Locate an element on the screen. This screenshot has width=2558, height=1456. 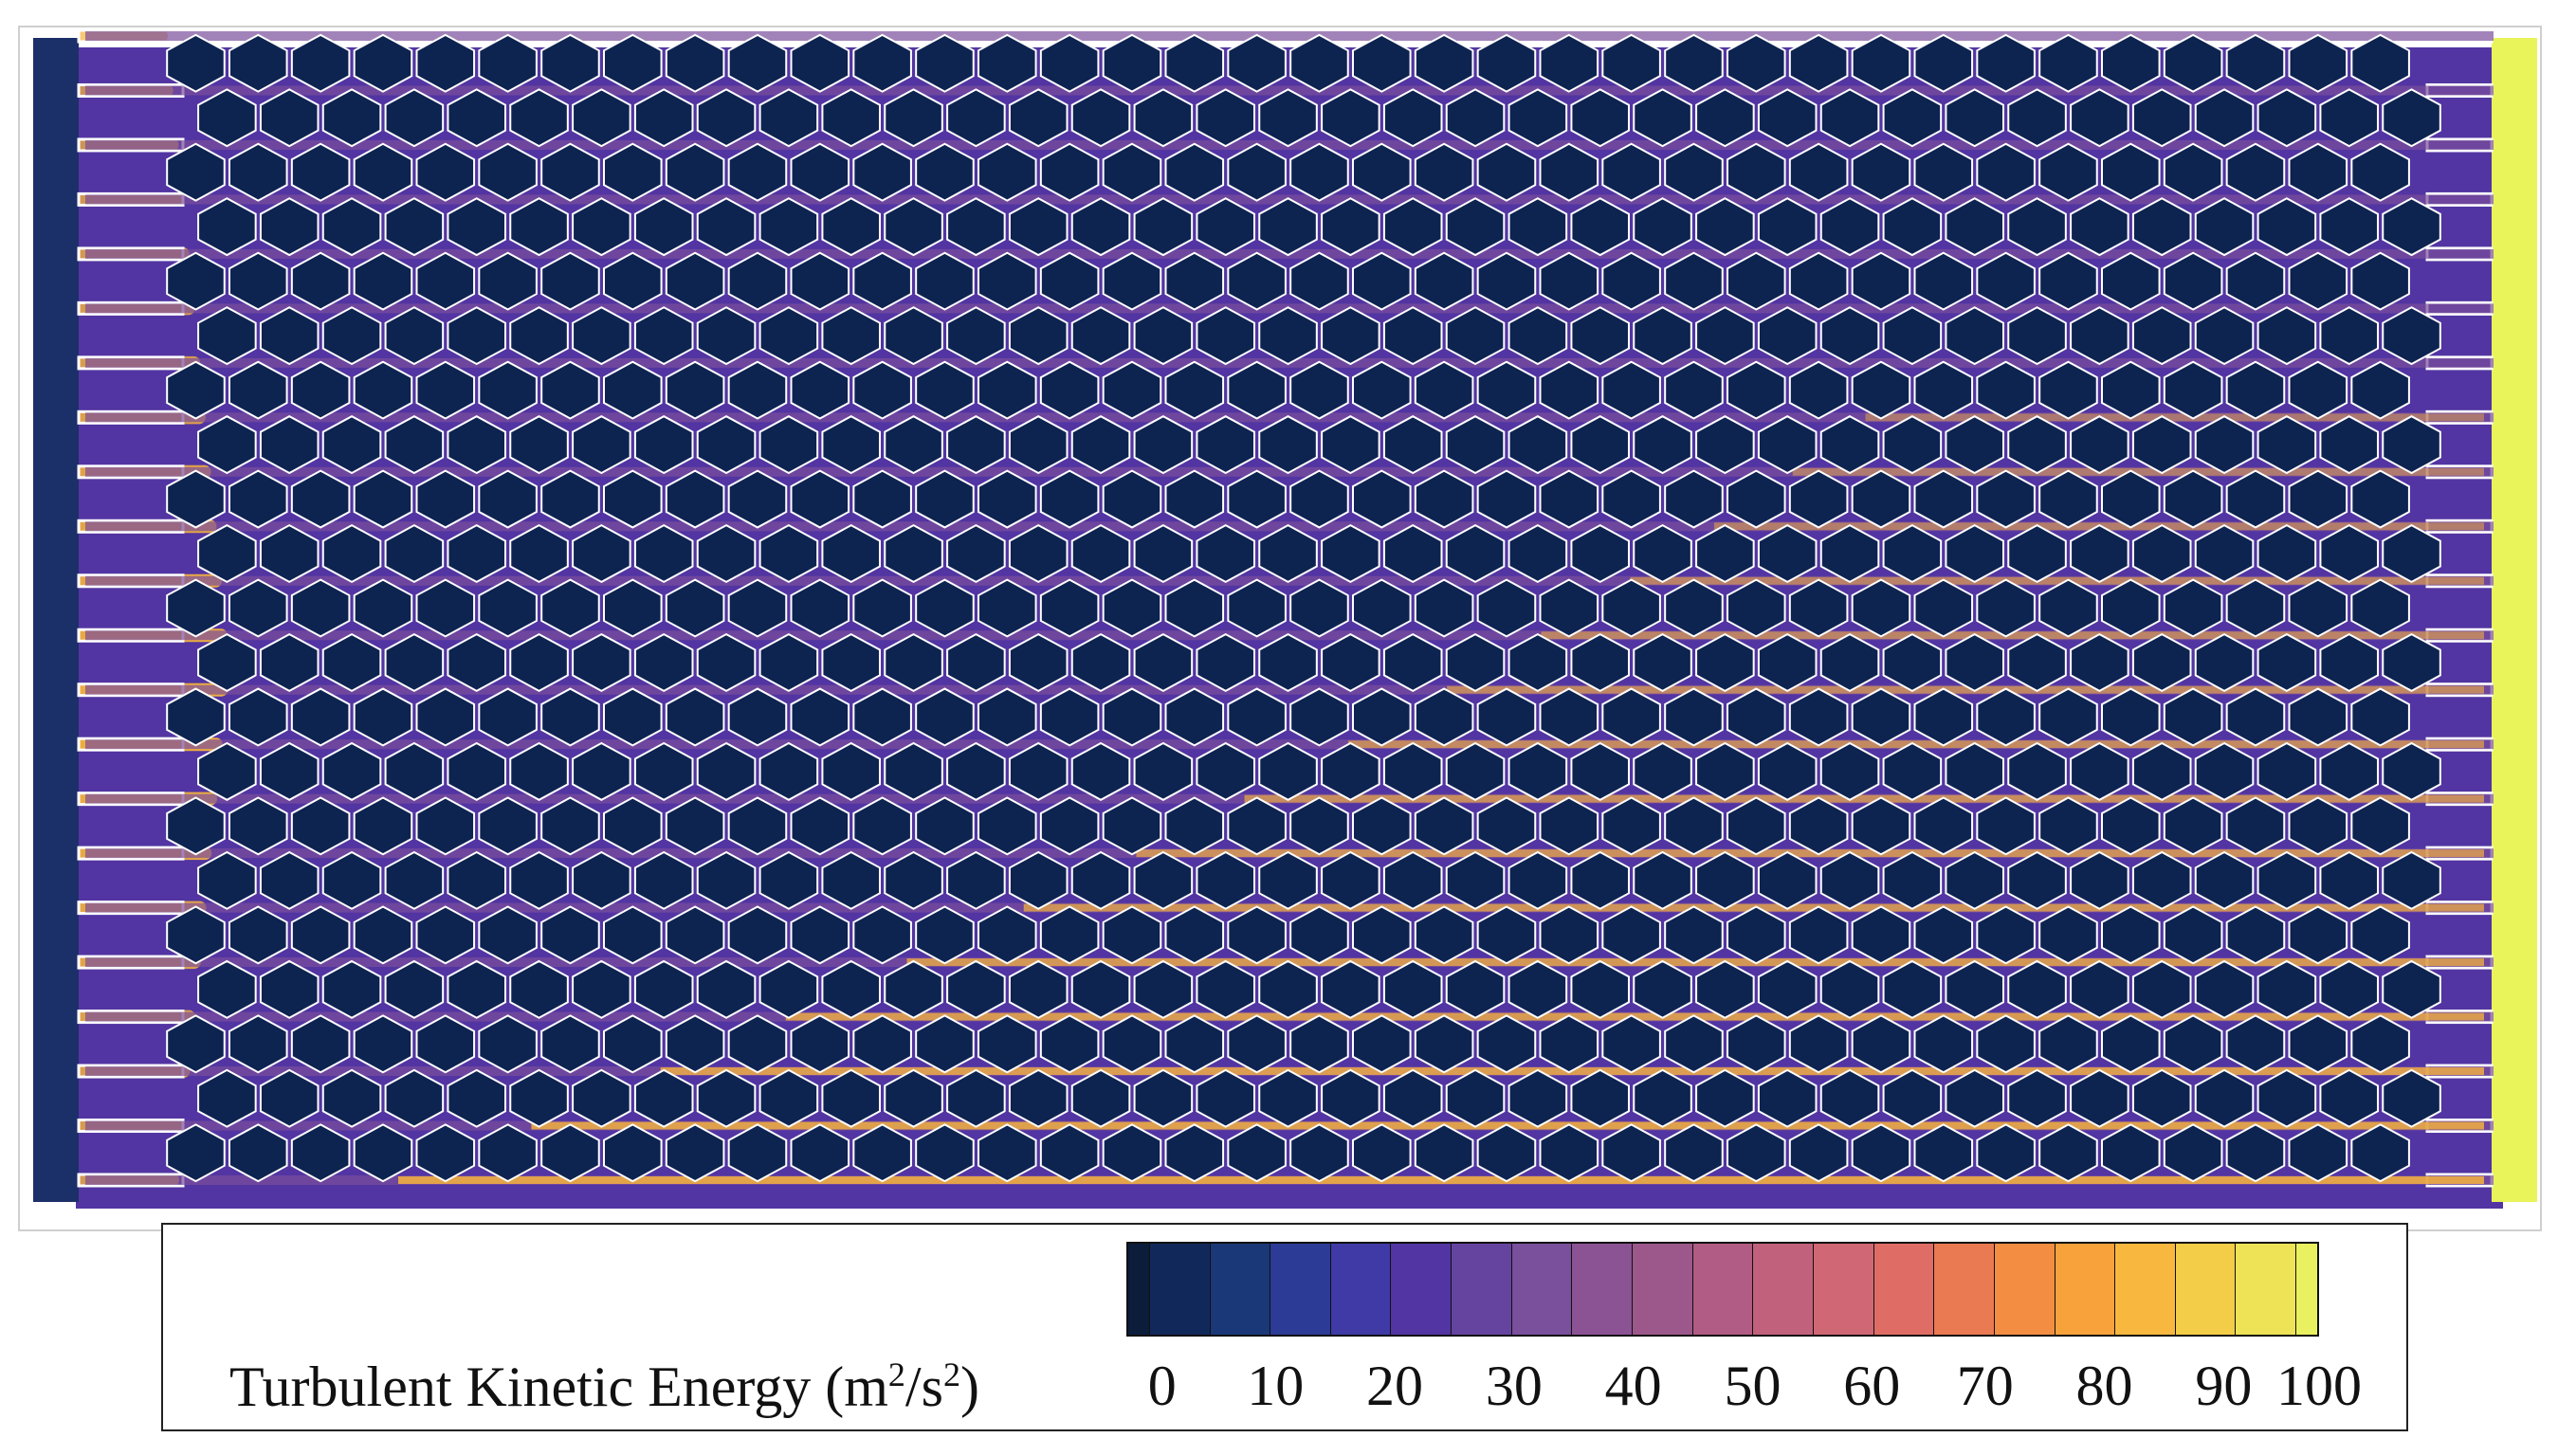
colorbar is located at coordinates (1722, 1289).